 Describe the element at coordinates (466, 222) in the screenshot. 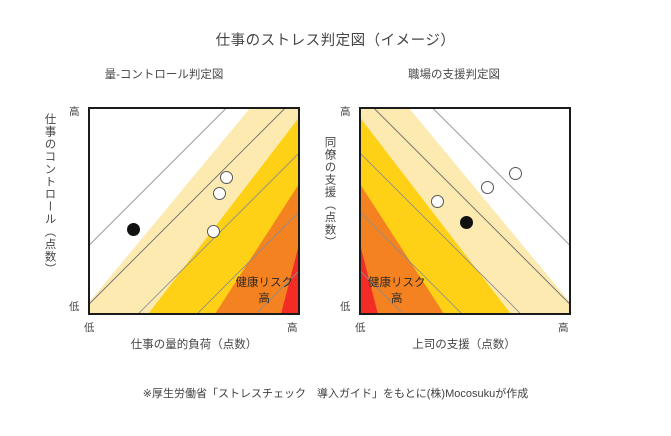

I see `data-point-filled-right` at that location.